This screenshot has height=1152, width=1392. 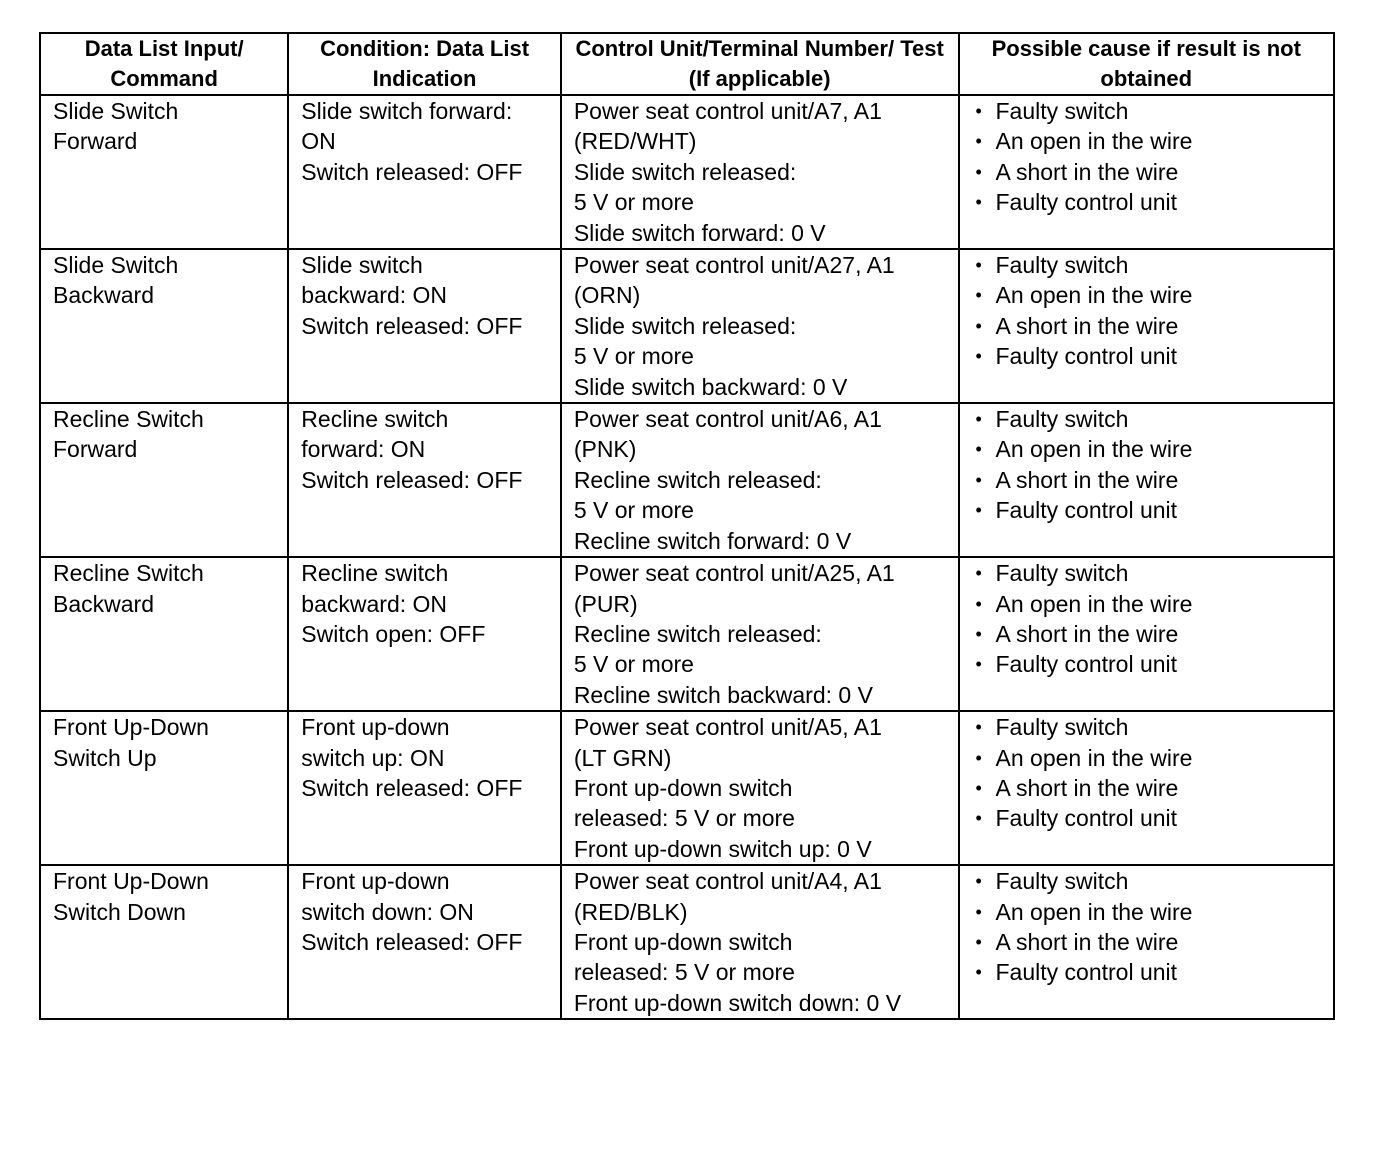 What do you see at coordinates (131, 881) in the screenshot?
I see `input-cell-line: Front Up-Down` at bounding box center [131, 881].